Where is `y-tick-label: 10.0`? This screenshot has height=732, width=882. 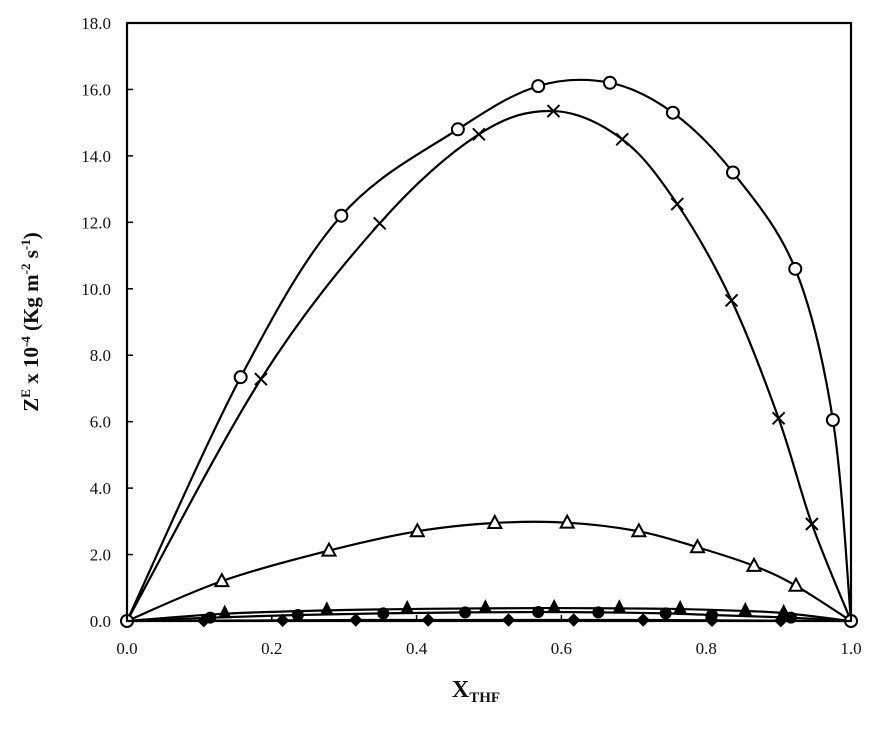 y-tick-label: 10.0 is located at coordinates (96, 289).